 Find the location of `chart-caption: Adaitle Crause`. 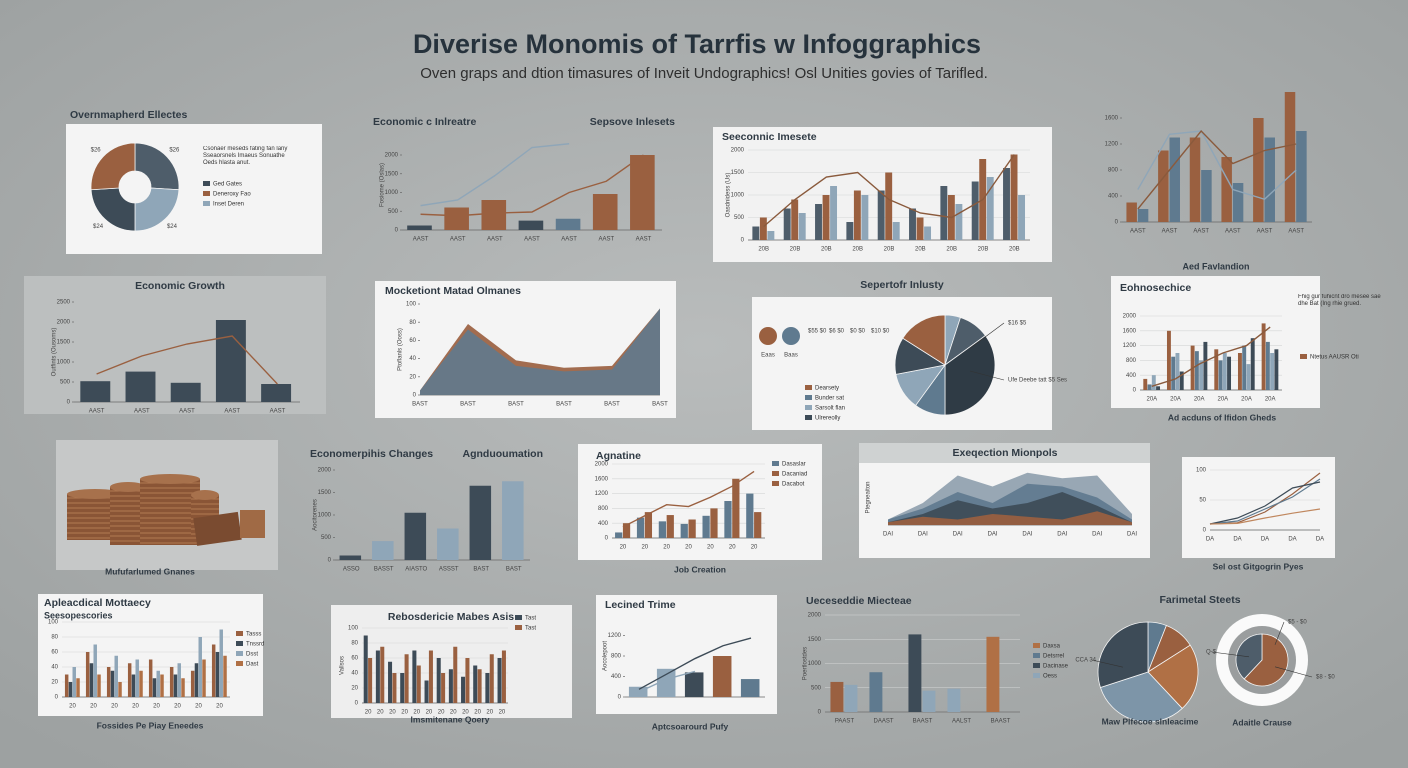

chart-caption: Adaitle Crause is located at coordinates (1262, 722).